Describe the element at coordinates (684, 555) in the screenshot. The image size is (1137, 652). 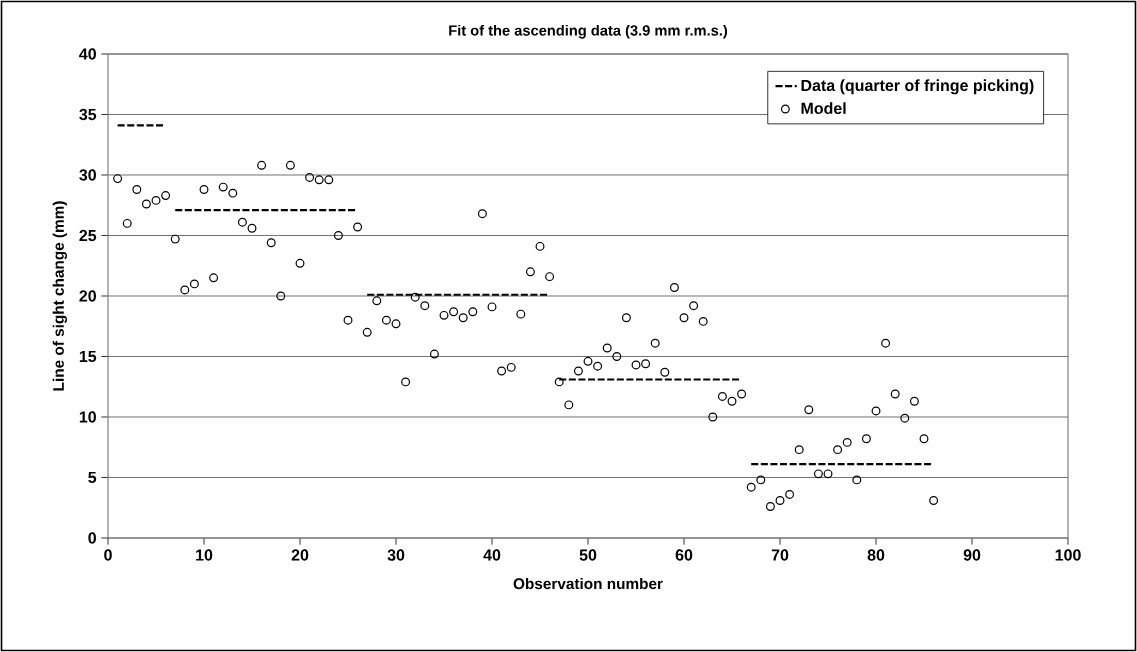
I see `x-tick-label: 60` at that location.